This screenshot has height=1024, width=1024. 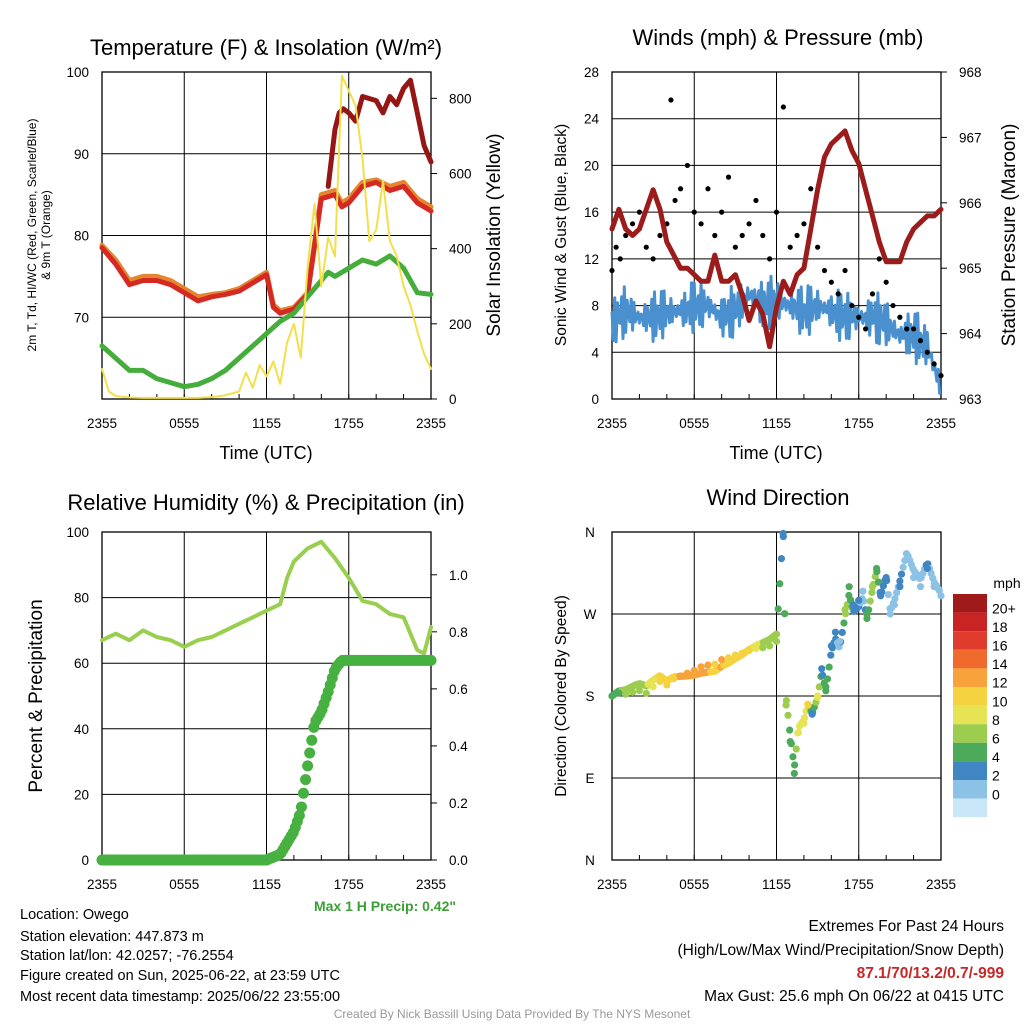 What do you see at coordinates (266, 423) in the screenshot?
I see `temp-xtick-label: 1155` at bounding box center [266, 423].